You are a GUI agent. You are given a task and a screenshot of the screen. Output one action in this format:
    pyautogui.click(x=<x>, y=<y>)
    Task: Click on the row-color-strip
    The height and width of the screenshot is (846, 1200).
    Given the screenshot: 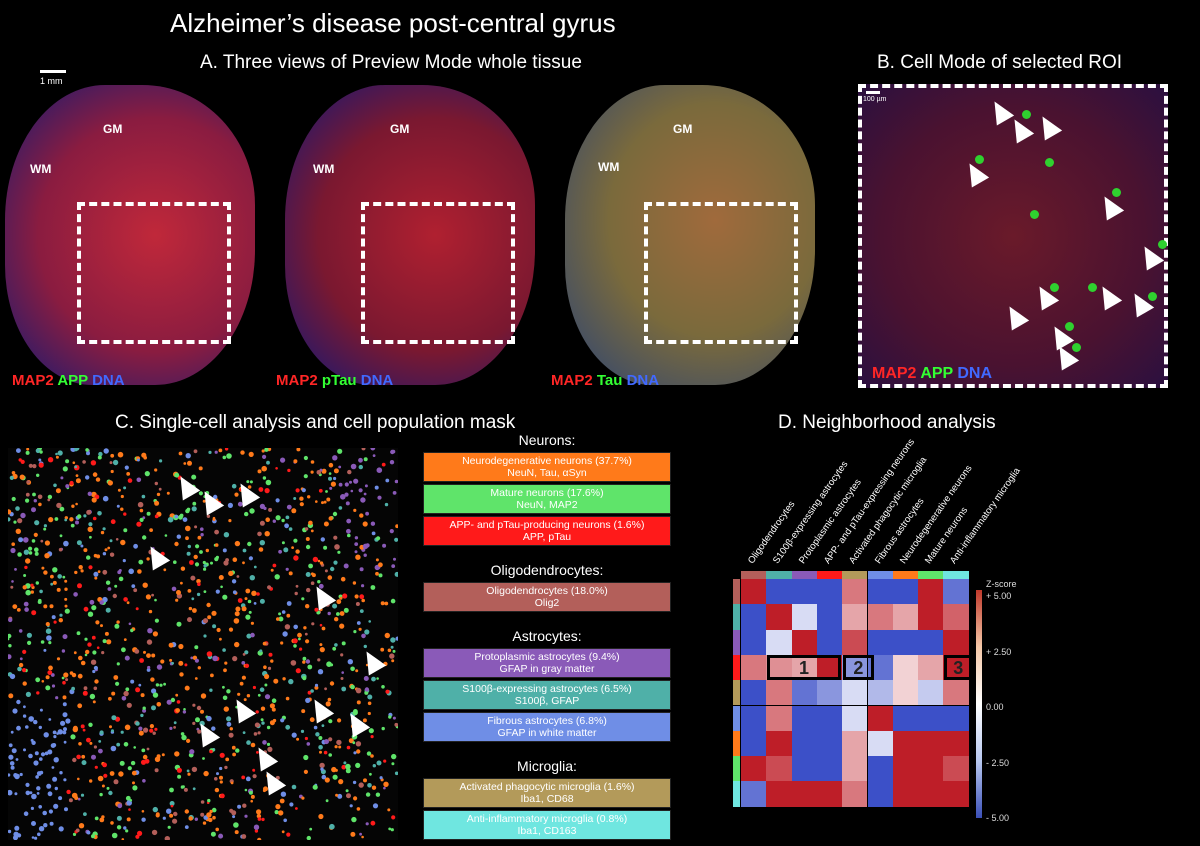 What is the action you would take?
    pyautogui.click(x=736, y=642)
    